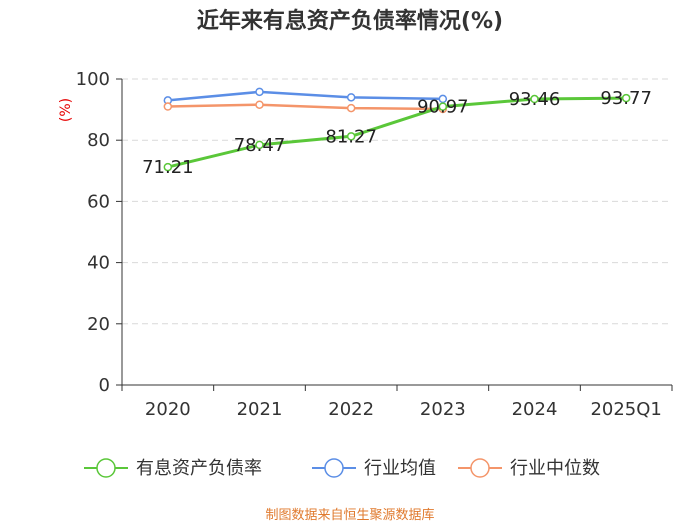  What do you see at coordinates (351, 409) in the screenshot?
I see `x-tick-label-2022: 2022` at bounding box center [351, 409].